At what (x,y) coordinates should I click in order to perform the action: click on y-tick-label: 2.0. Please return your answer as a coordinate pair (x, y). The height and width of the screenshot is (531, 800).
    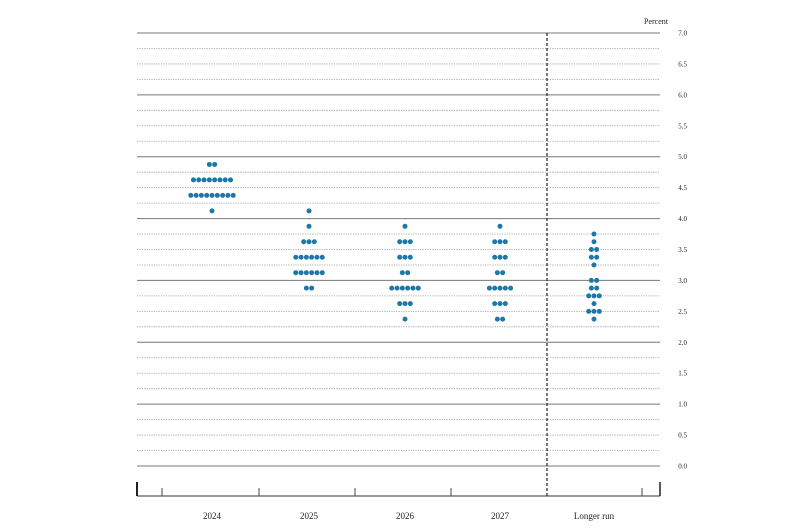
    Looking at the image, I should click on (682, 343).